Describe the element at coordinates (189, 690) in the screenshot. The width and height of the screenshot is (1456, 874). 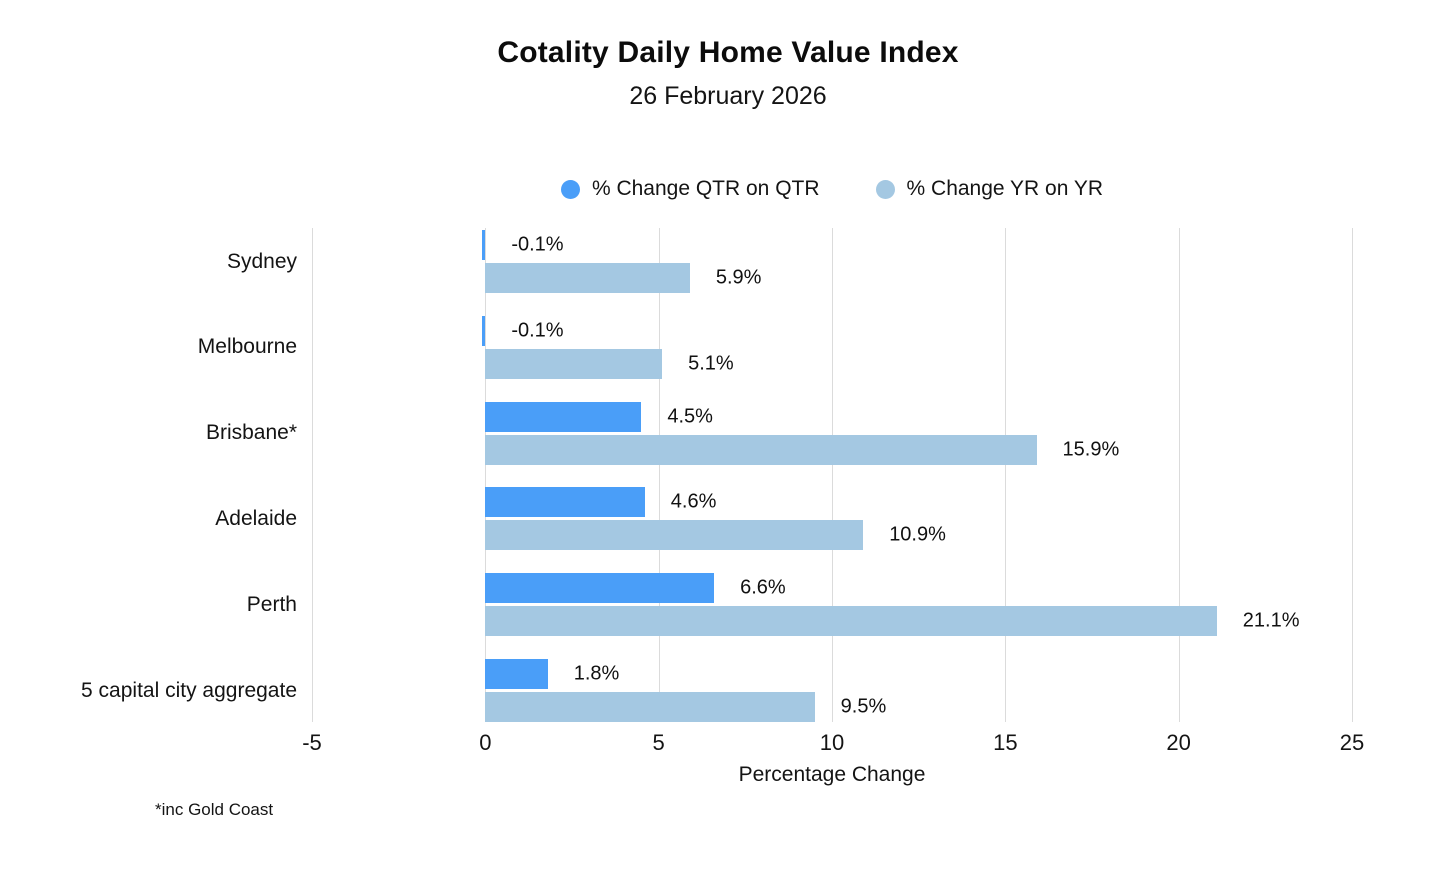
I see `category-label: 5 capital city aggregate` at that location.